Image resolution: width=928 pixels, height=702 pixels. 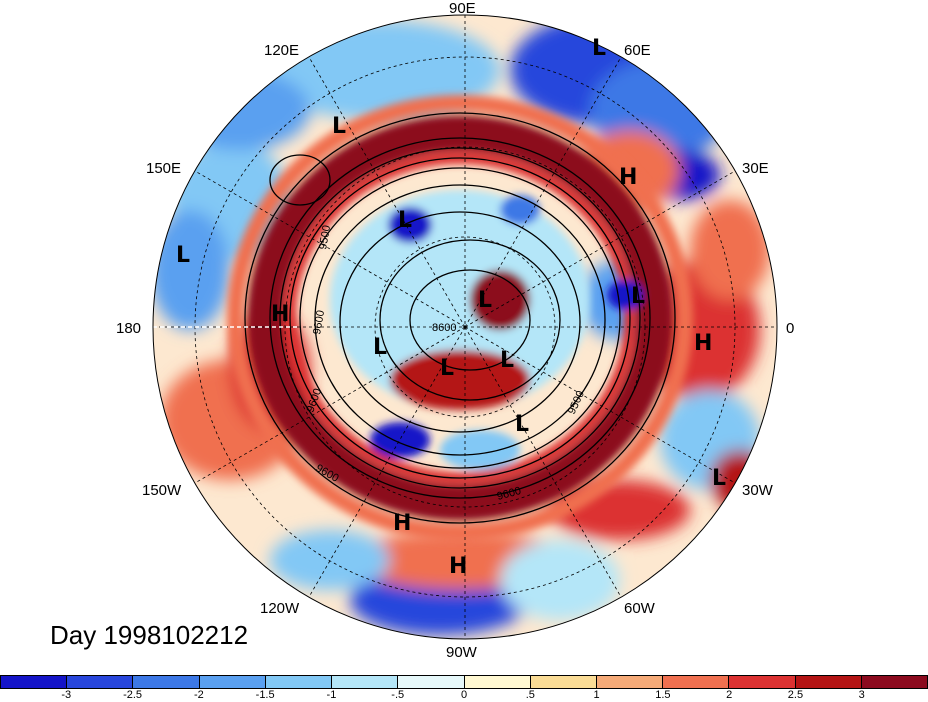 What do you see at coordinates (461, 652) in the screenshot?
I see `lon-label-90w: 90W` at bounding box center [461, 652].